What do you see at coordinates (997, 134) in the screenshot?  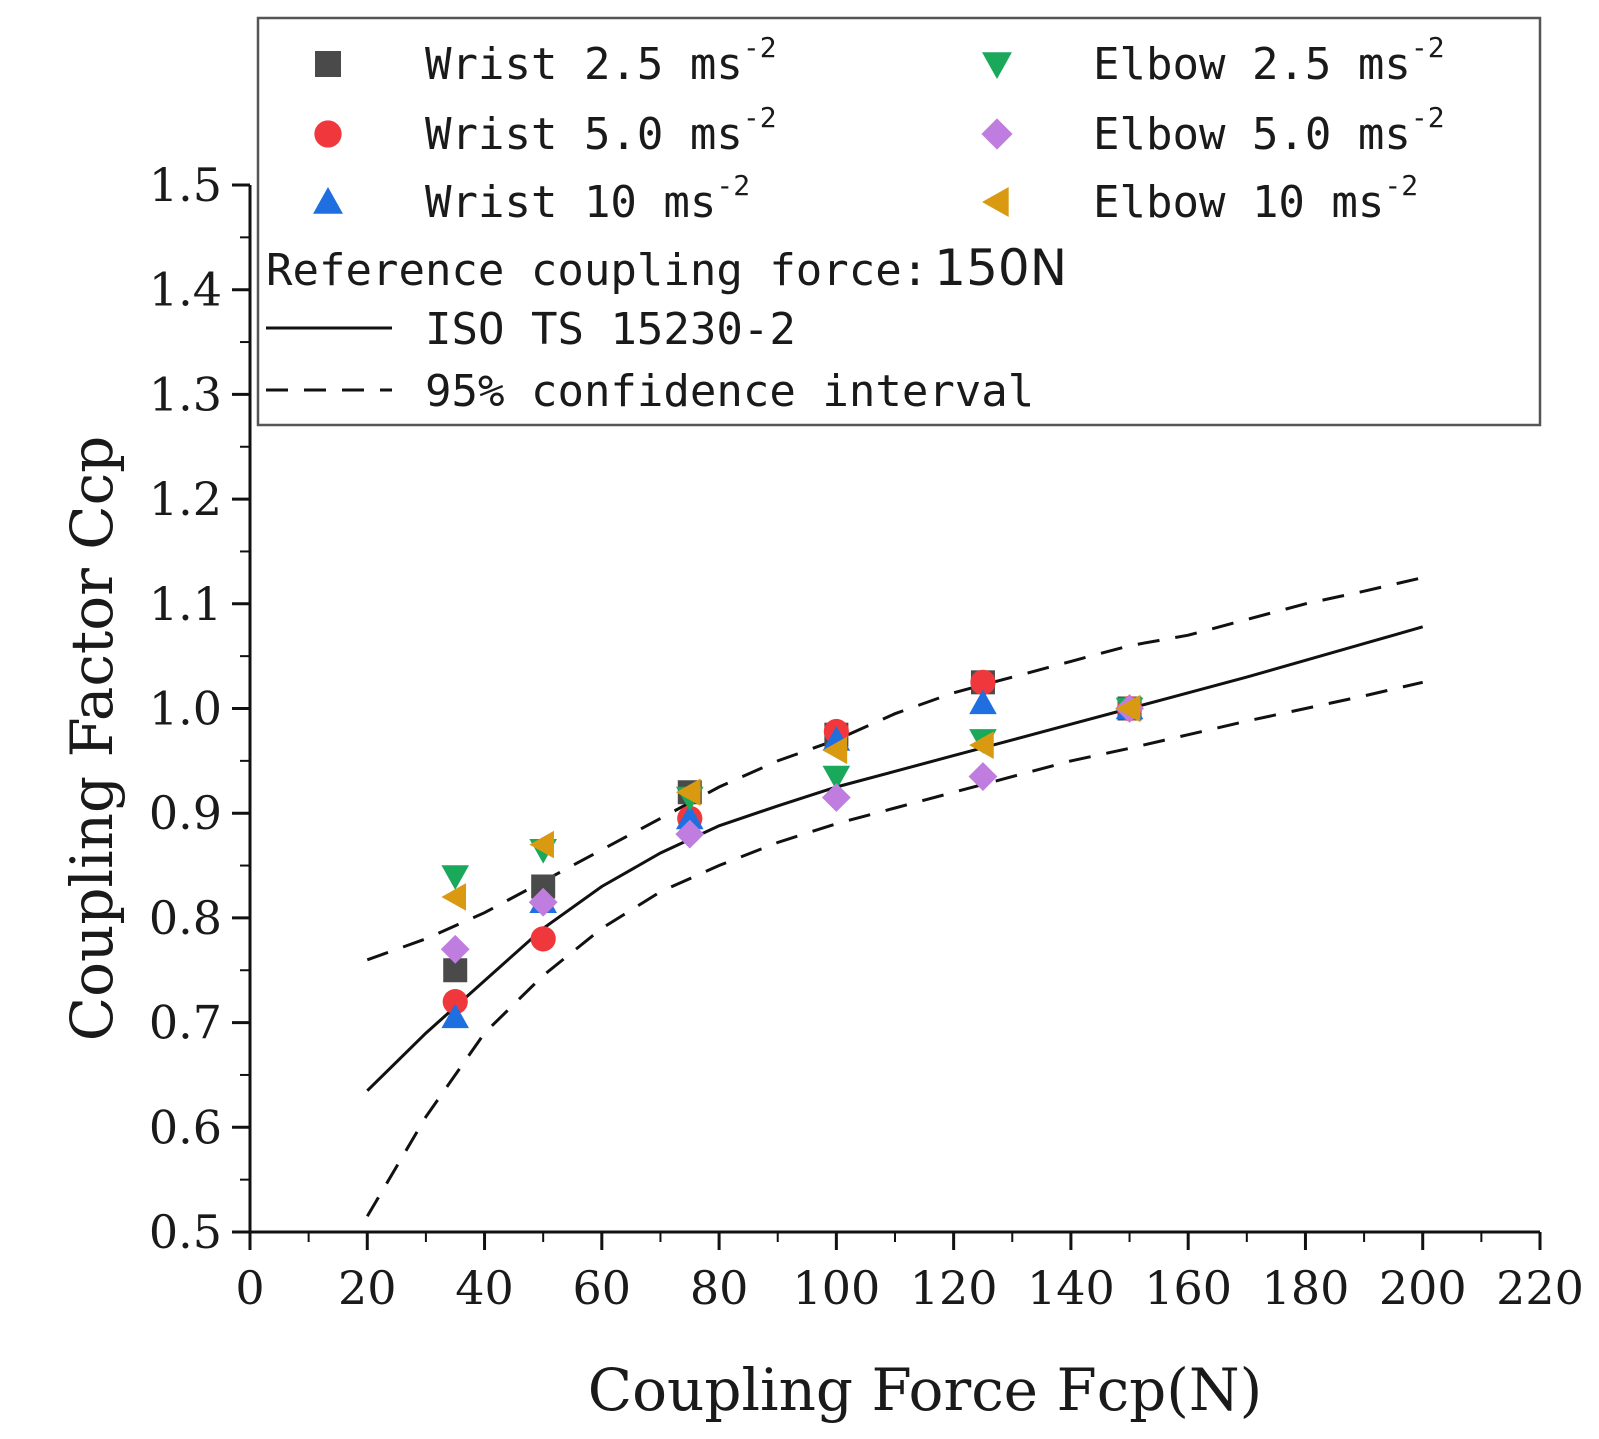 I see `legend-marker-diamond` at bounding box center [997, 134].